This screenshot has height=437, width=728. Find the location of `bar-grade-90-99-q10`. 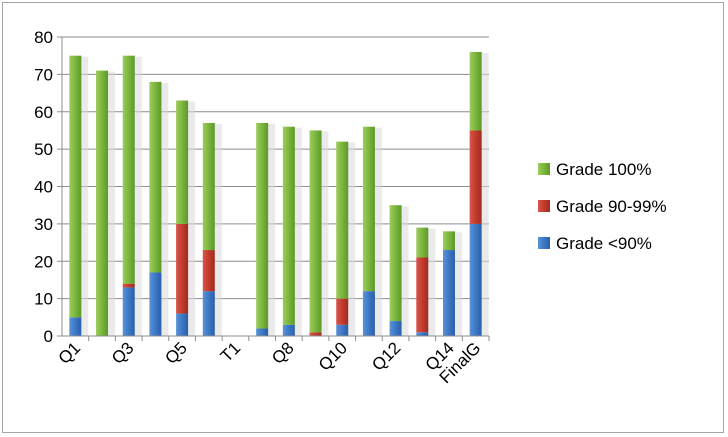

bar-grade-90-99-q10 is located at coordinates (342, 311).